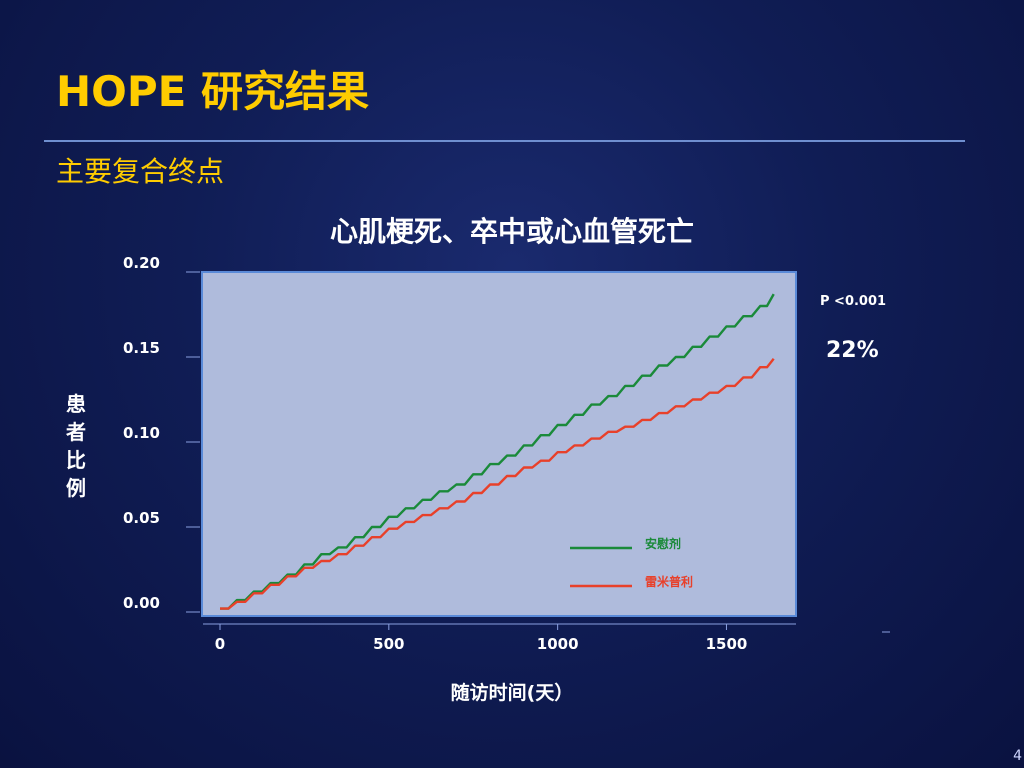 The width and height of the screenshot is (1024, 768). What do you see at coordinates (141, 603) in the screenshot?
I see `y-tick-label: 0.00` at bounding box center [141, 603].